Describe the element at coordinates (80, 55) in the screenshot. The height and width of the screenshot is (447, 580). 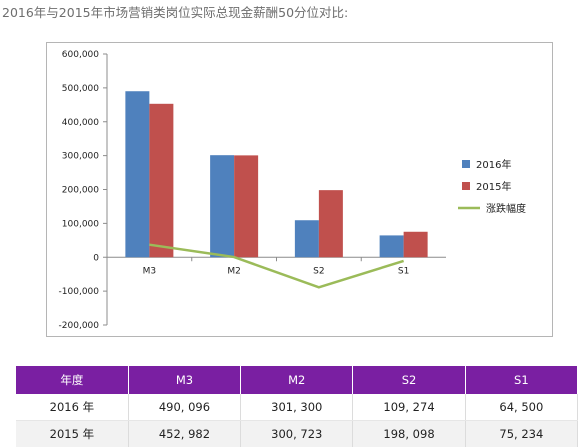
I see `y-tick-label: 600,000` at that location.